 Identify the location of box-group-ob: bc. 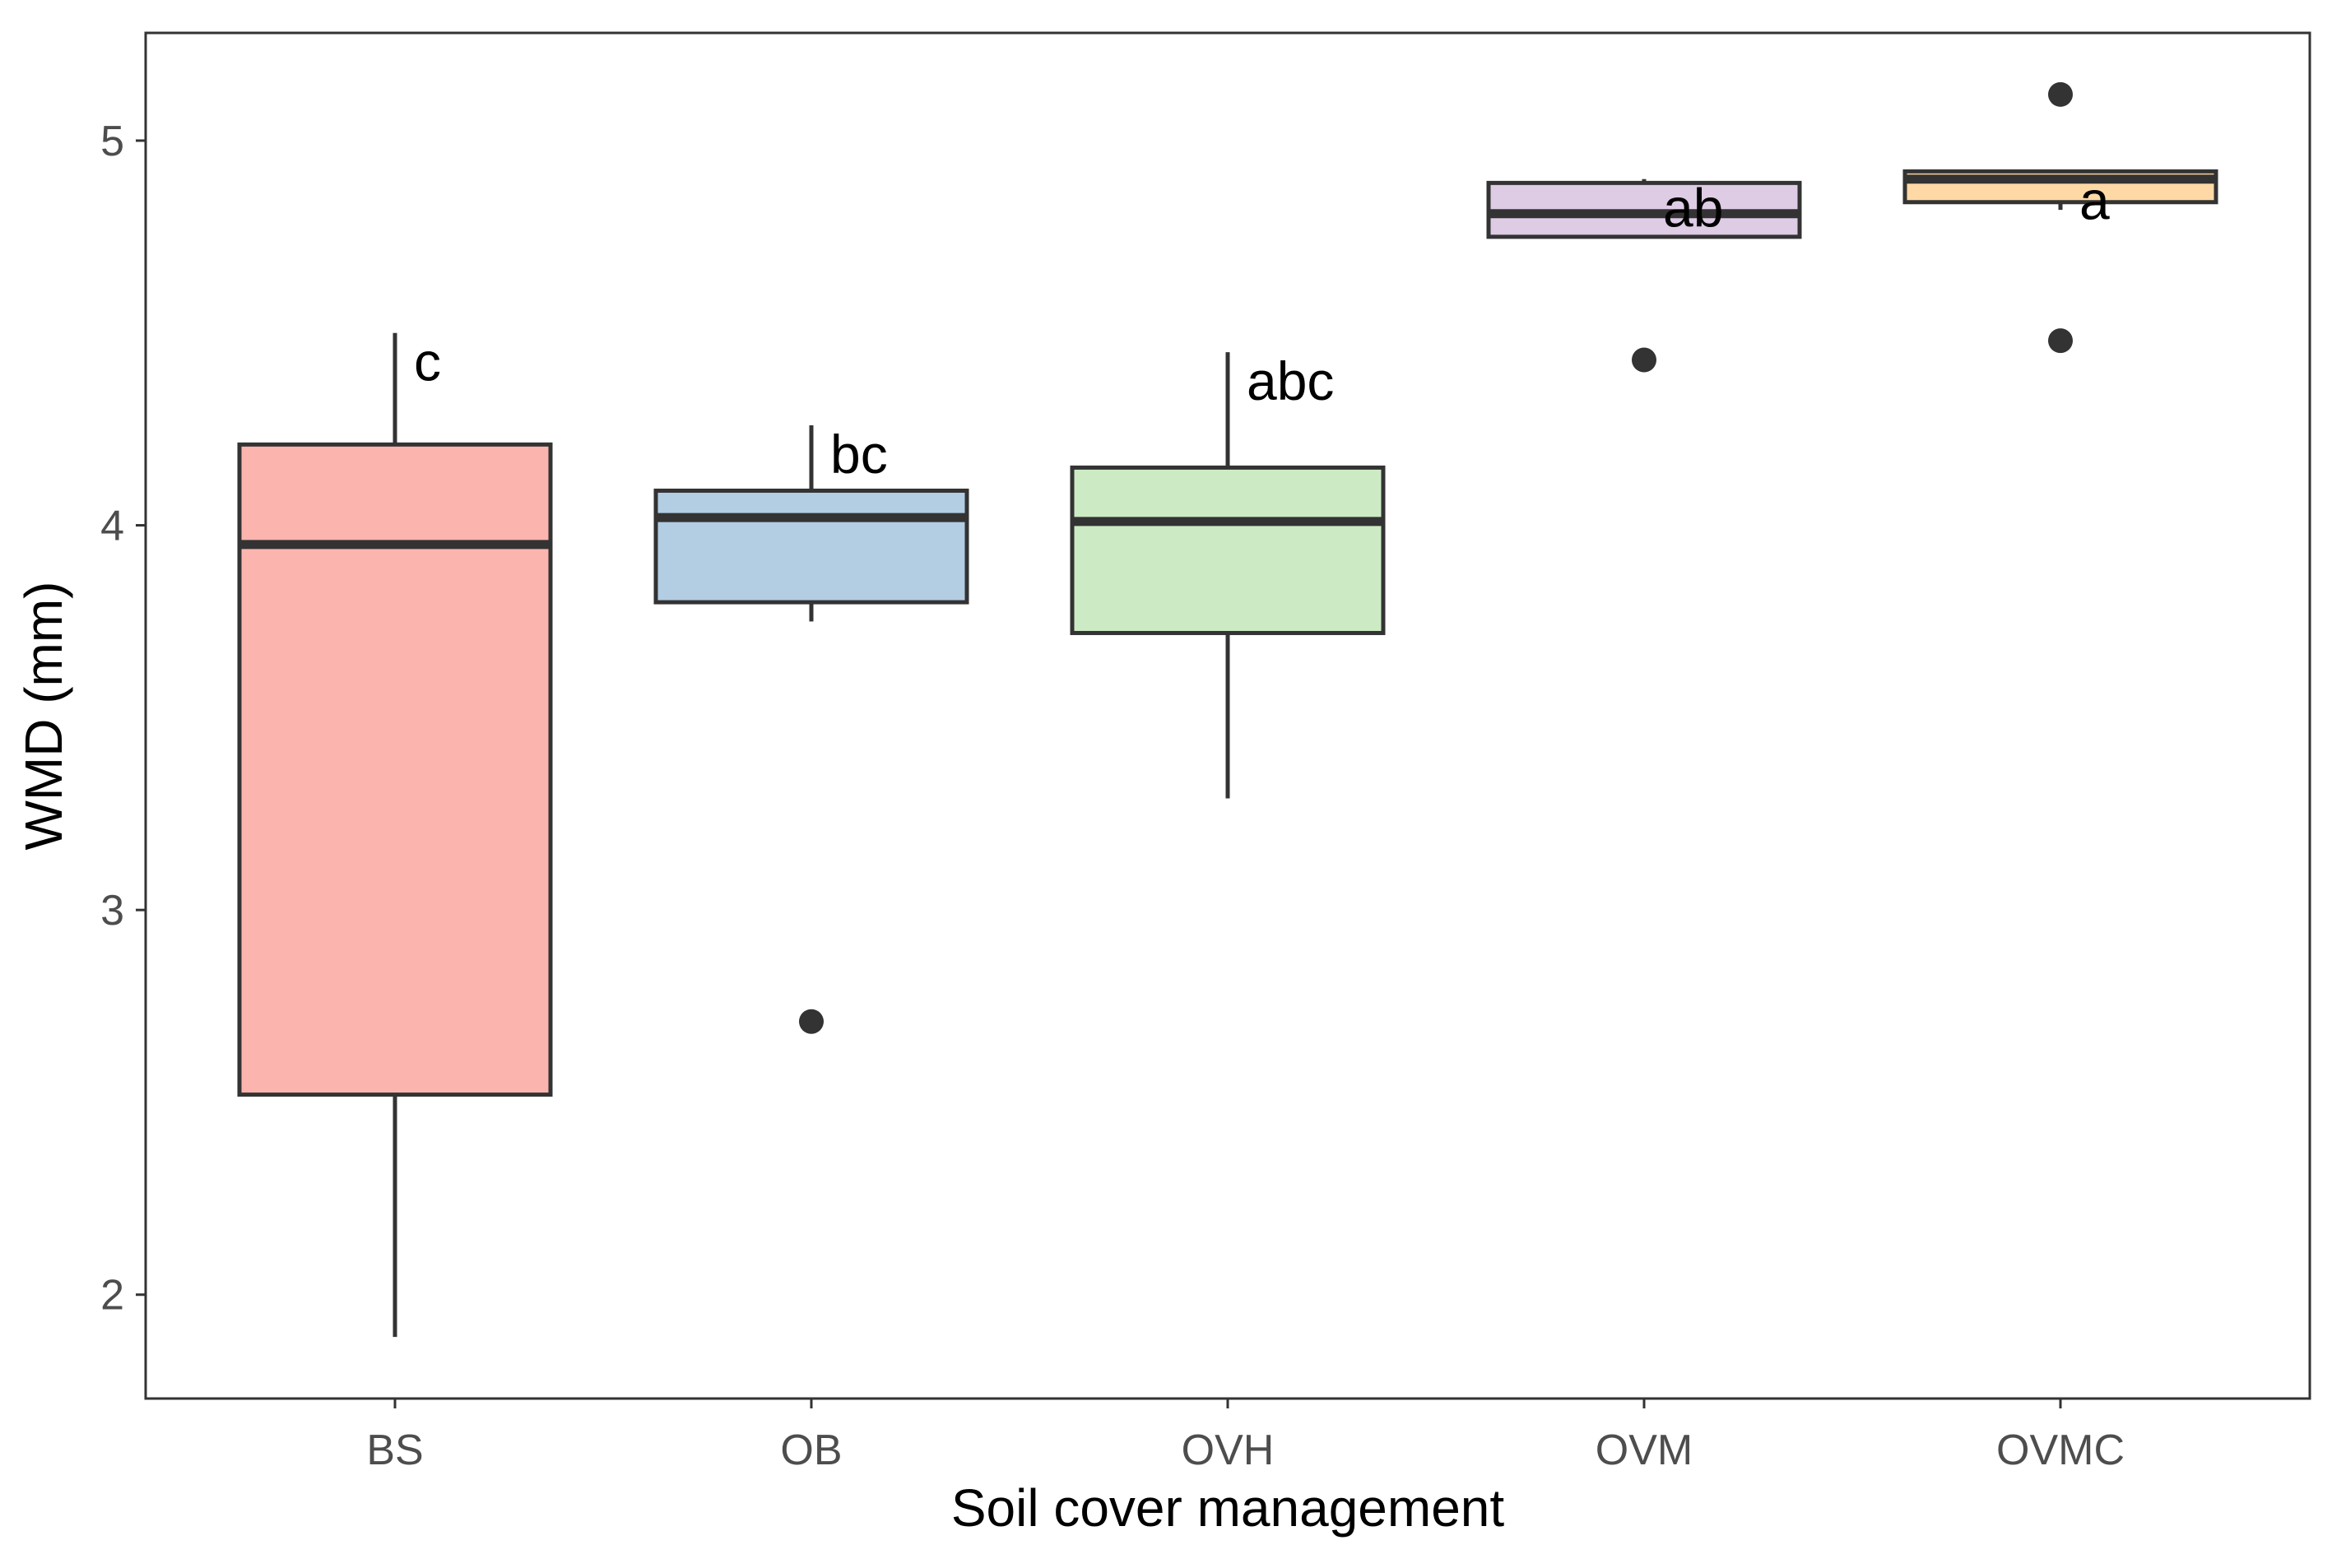
(811, 729).